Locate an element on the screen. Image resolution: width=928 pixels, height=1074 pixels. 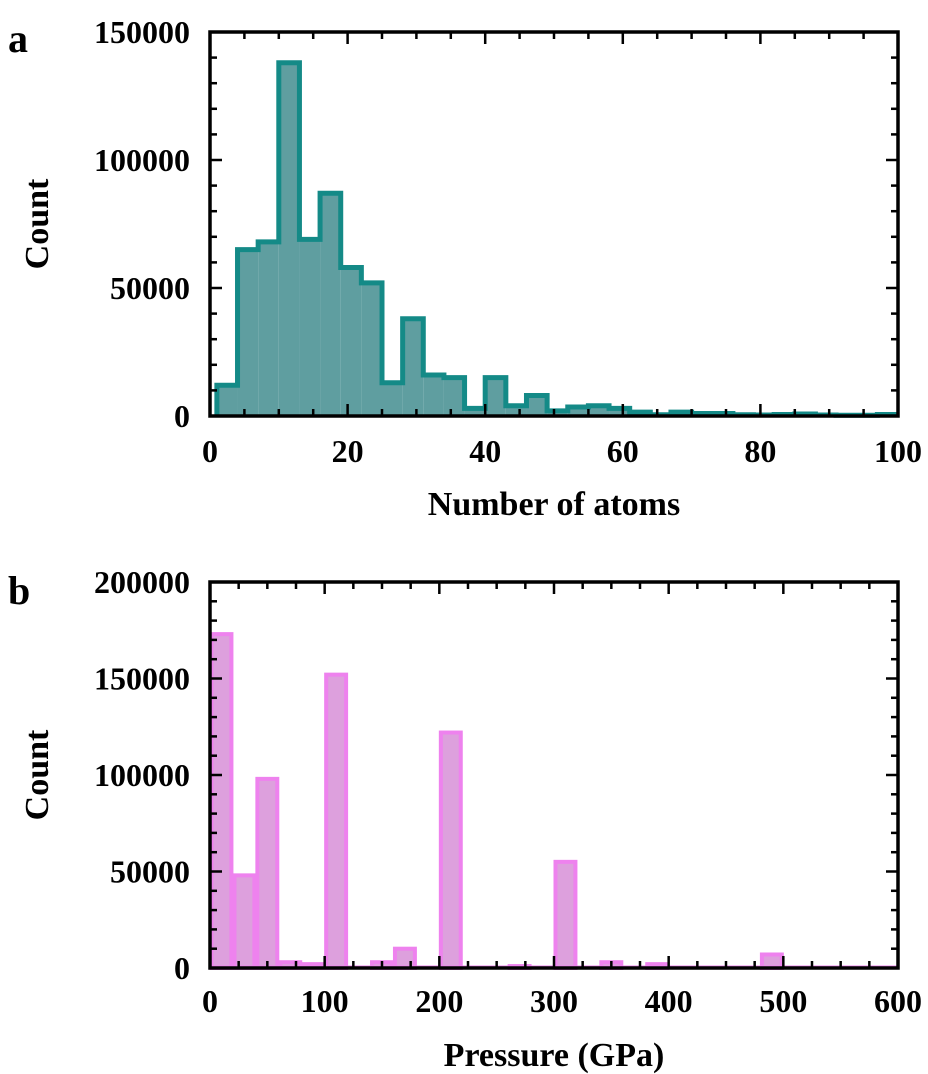
panel-b-y-tick-label: 100000 is located at coordinates (142, 775).